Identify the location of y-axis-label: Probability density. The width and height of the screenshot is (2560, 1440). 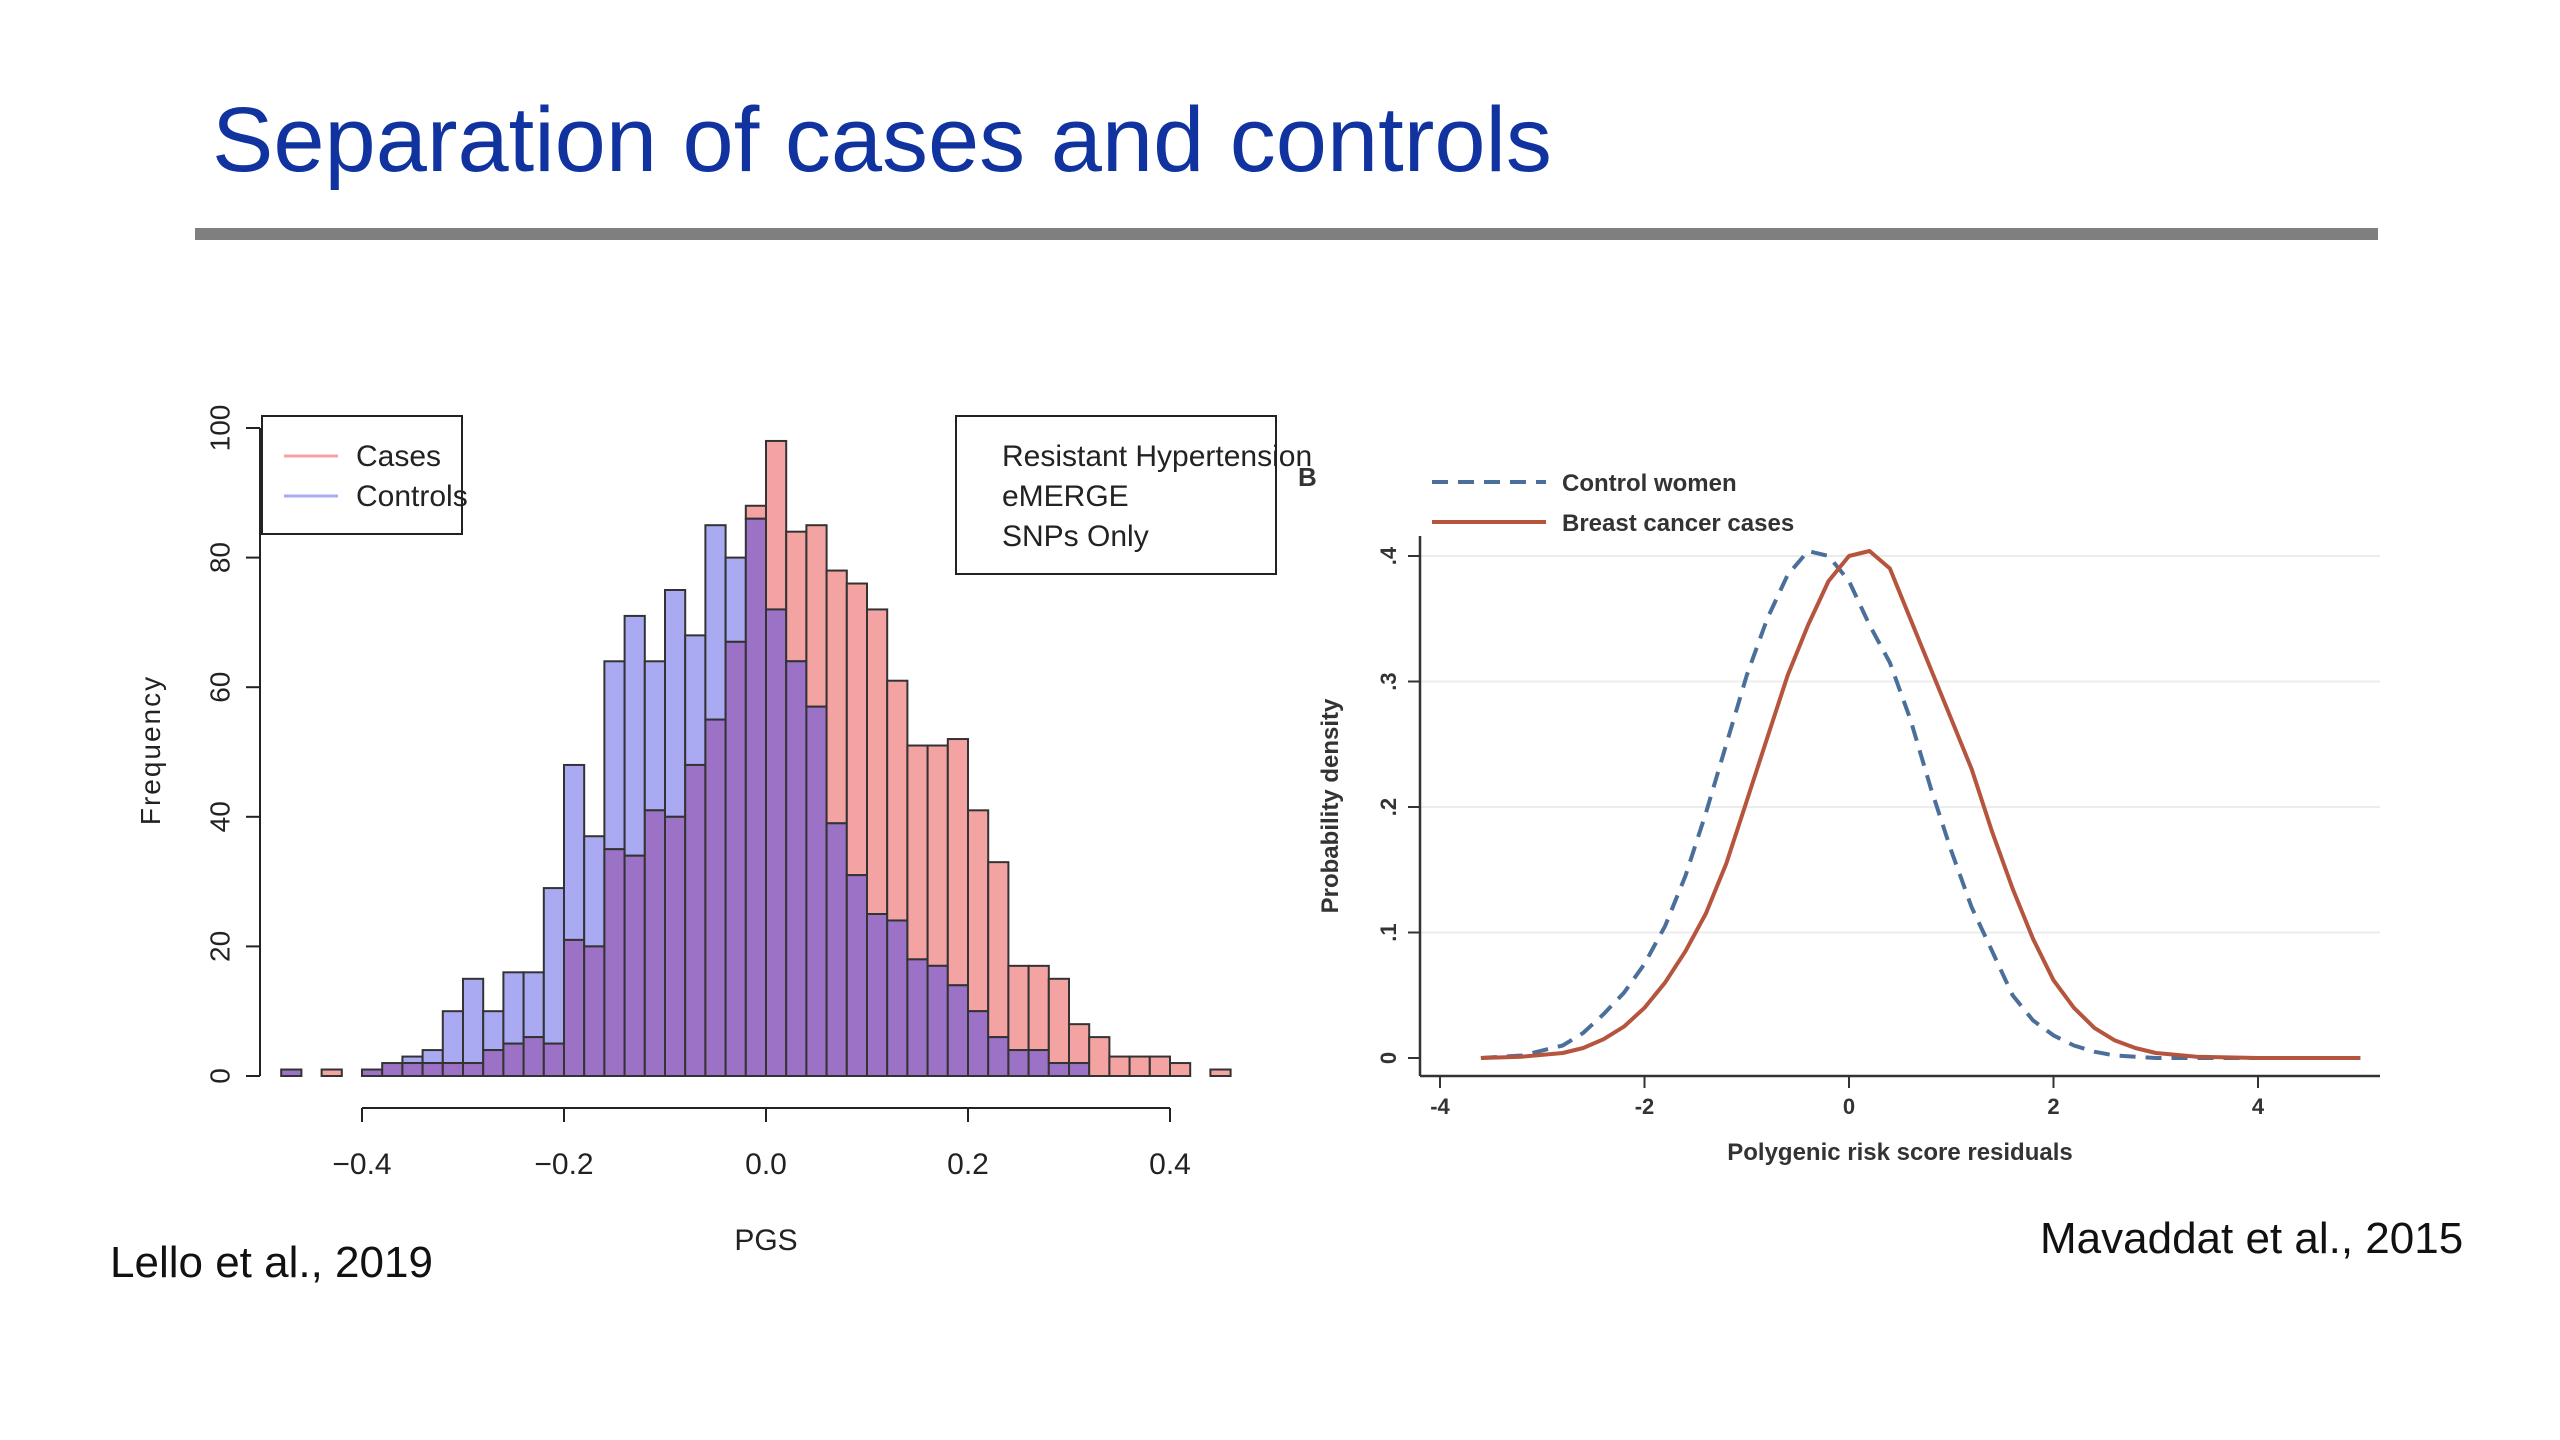
(1330, 805).